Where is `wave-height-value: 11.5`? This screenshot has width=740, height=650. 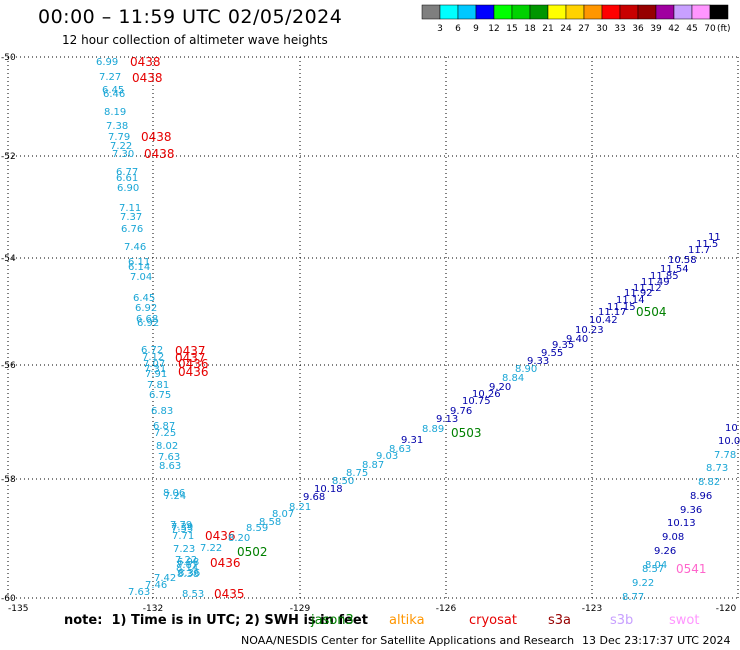
wave-height-value: 11.5 is located at coordinates (707, 244).